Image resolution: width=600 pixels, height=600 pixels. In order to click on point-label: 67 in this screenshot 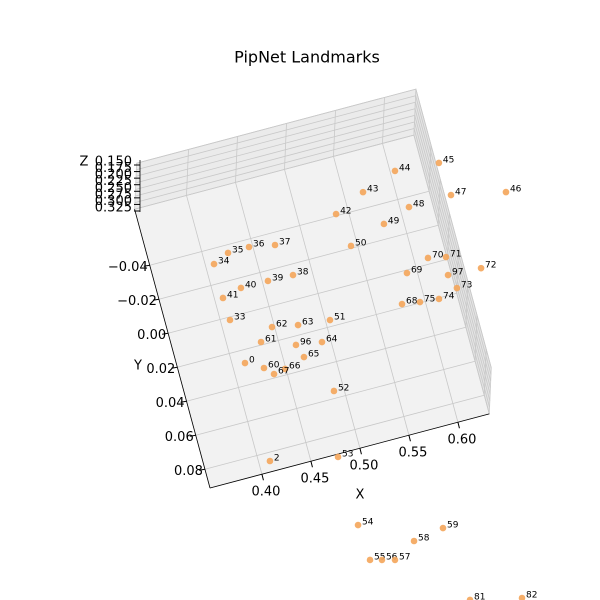, I will do `click(283, 372)`.